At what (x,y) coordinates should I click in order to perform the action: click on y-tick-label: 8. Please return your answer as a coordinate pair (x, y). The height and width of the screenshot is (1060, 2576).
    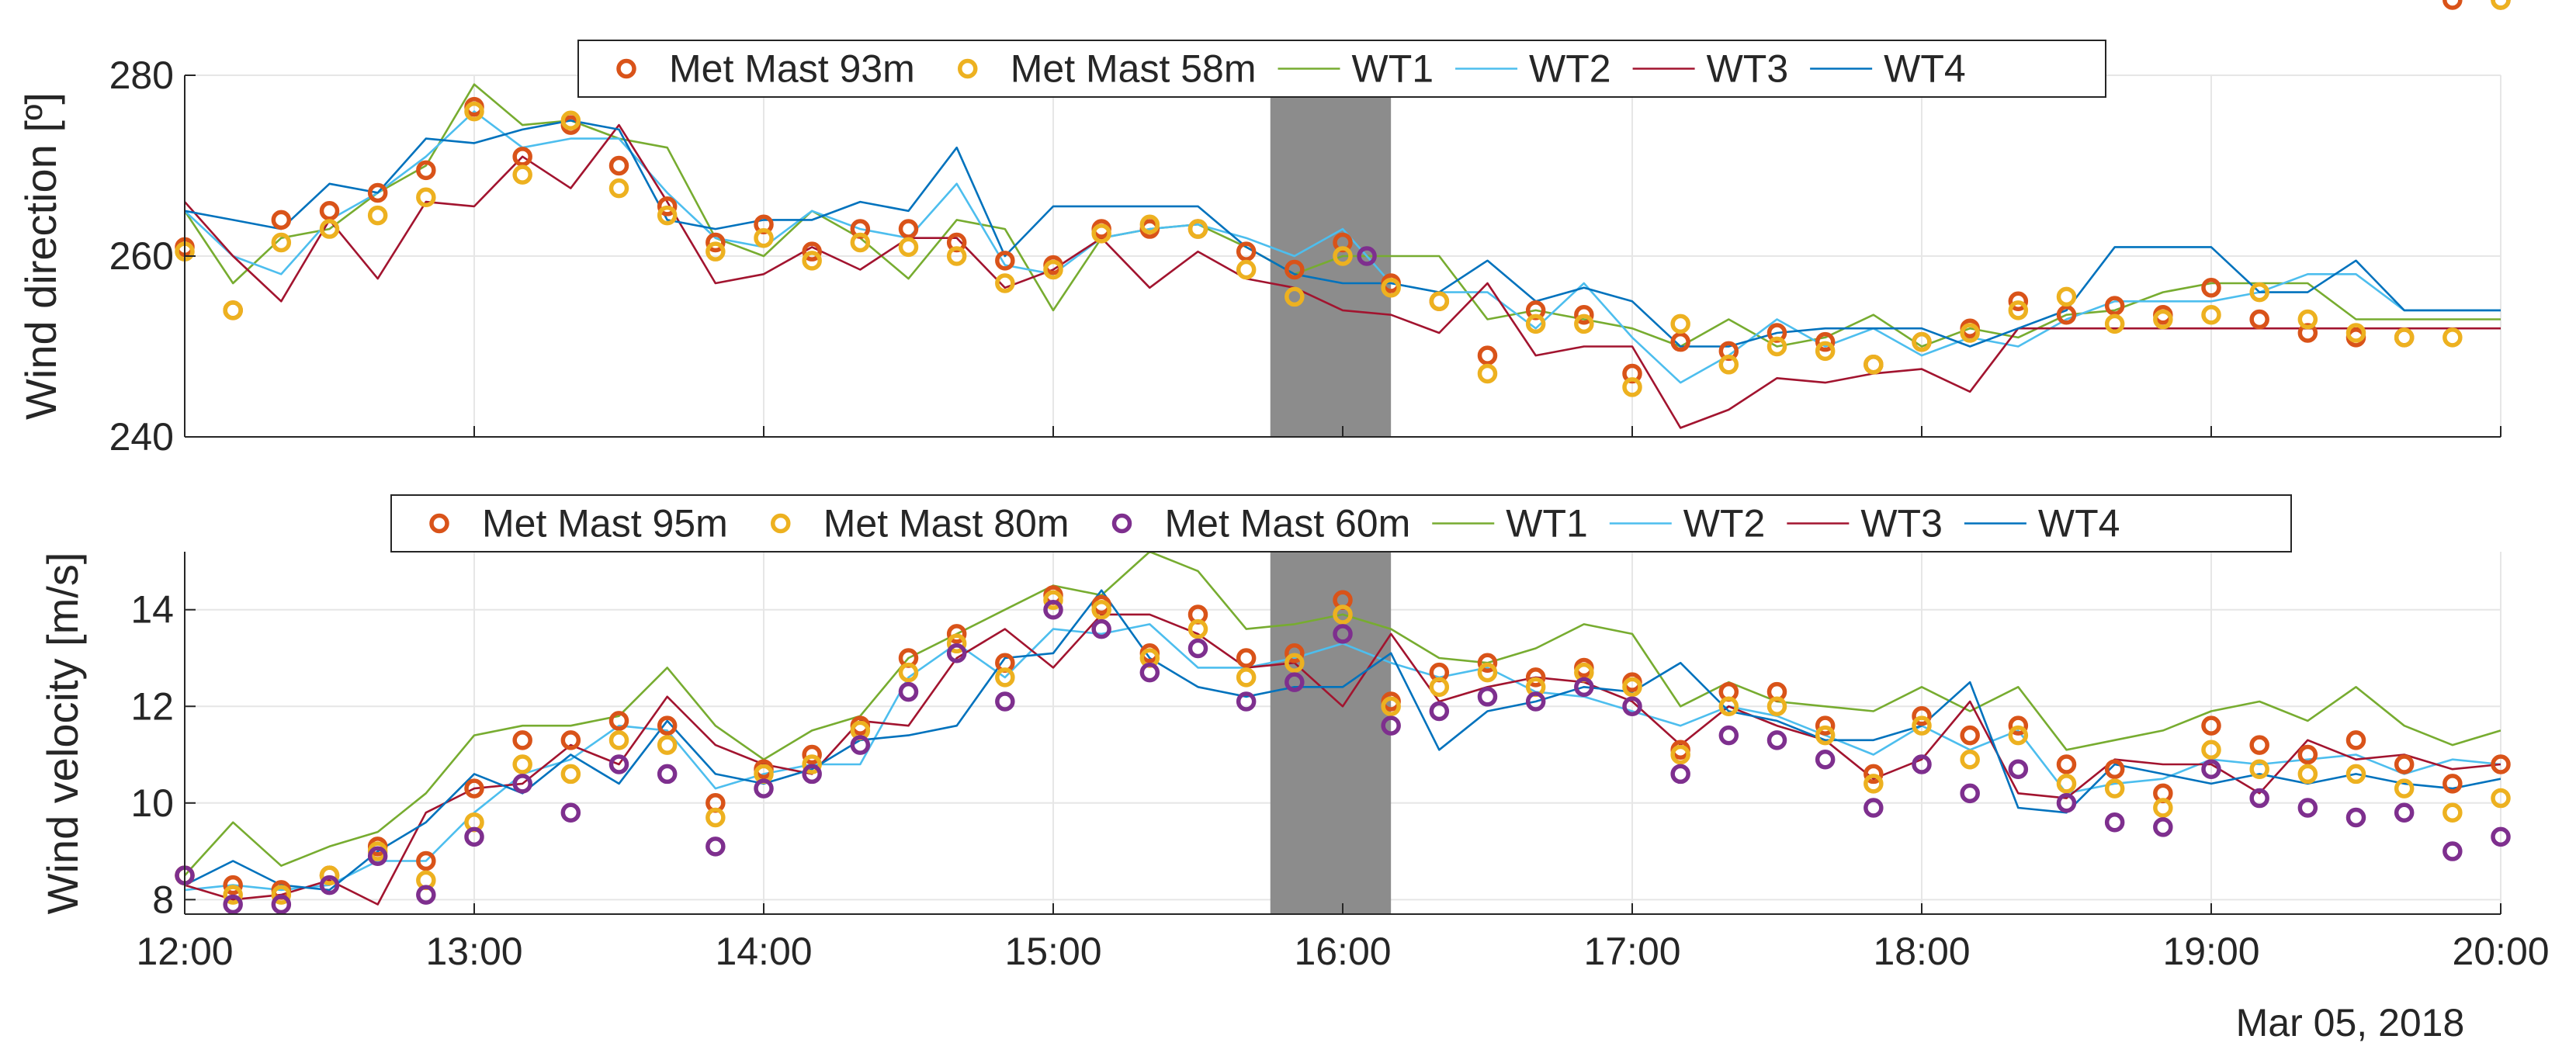
    Looking at the image, I should click on (163, 899).